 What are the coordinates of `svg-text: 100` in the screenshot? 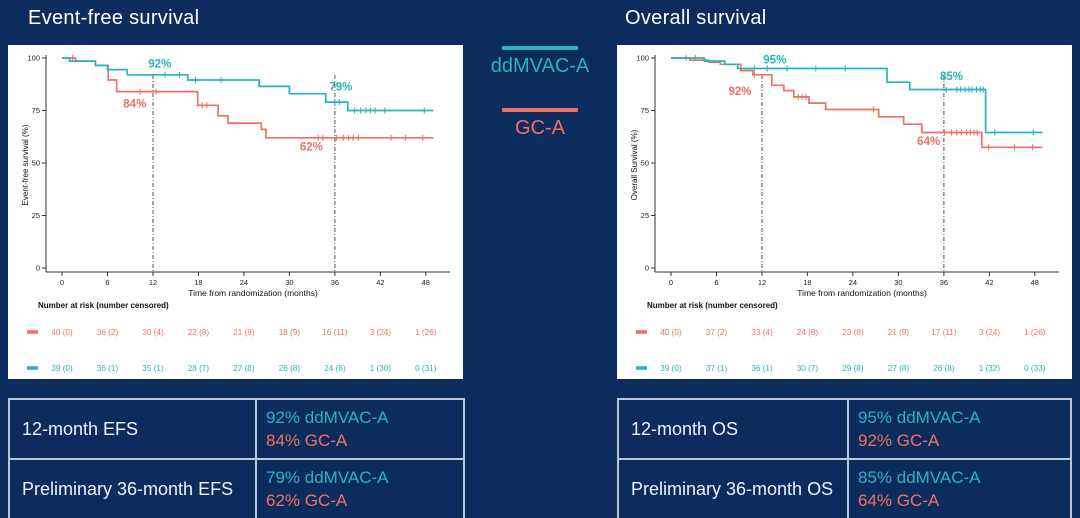 It's located at (642, 58).